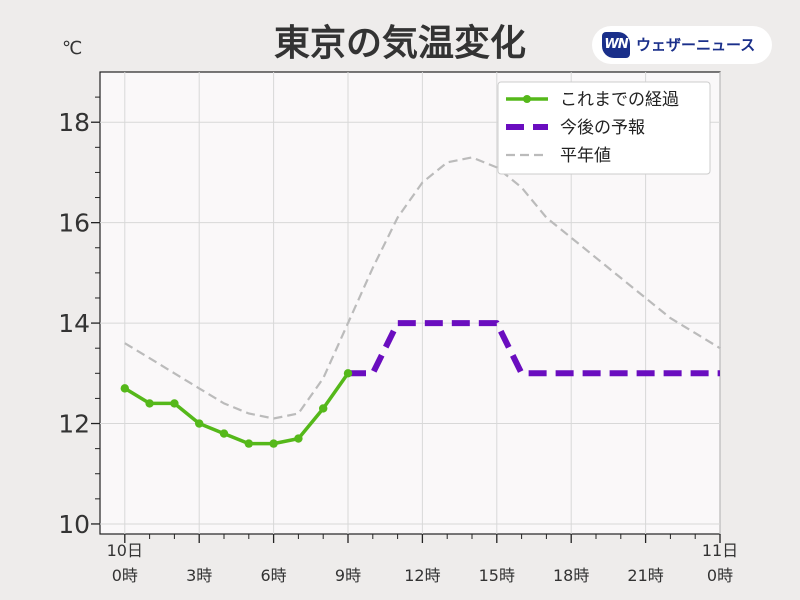  I want to click on y-ticks: 10 12 14 16 18, so click(79, 317).